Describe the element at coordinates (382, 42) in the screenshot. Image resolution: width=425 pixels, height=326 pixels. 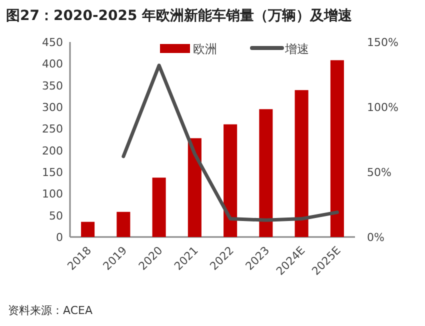
I see `y2-tick-label: 150%` at that location.